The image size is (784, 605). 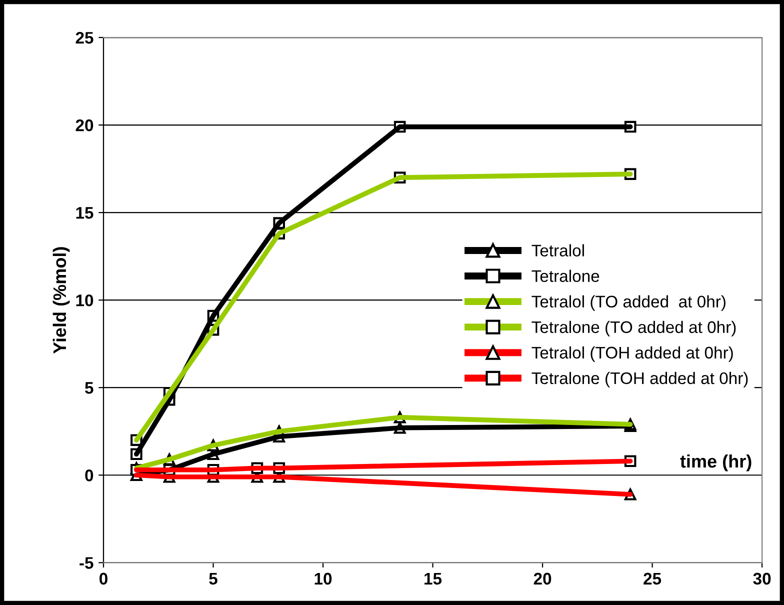 I want to click on legend-label: Tetralone (TO added at 0hr), so click(x=634, y=328).